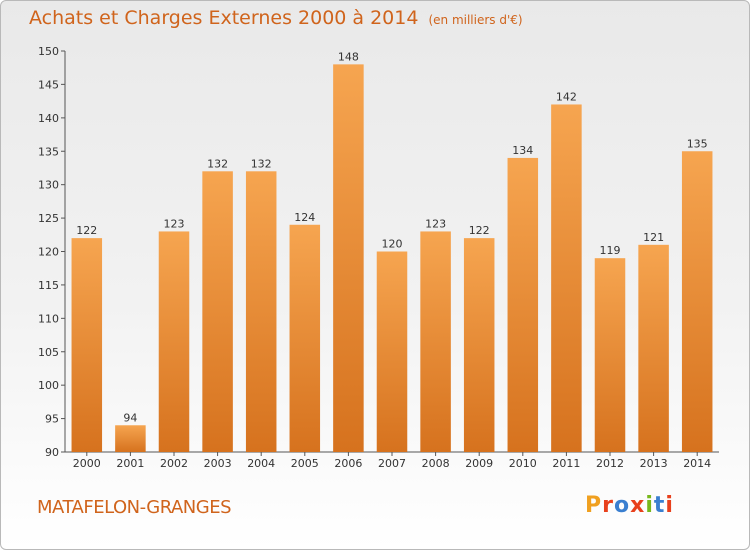 Image resolution: width=750 pixels, height=550 pixels. Describe the element at coordinates (305, 463) in the screenshot. I see `x-tick-label: 2005` at that location.